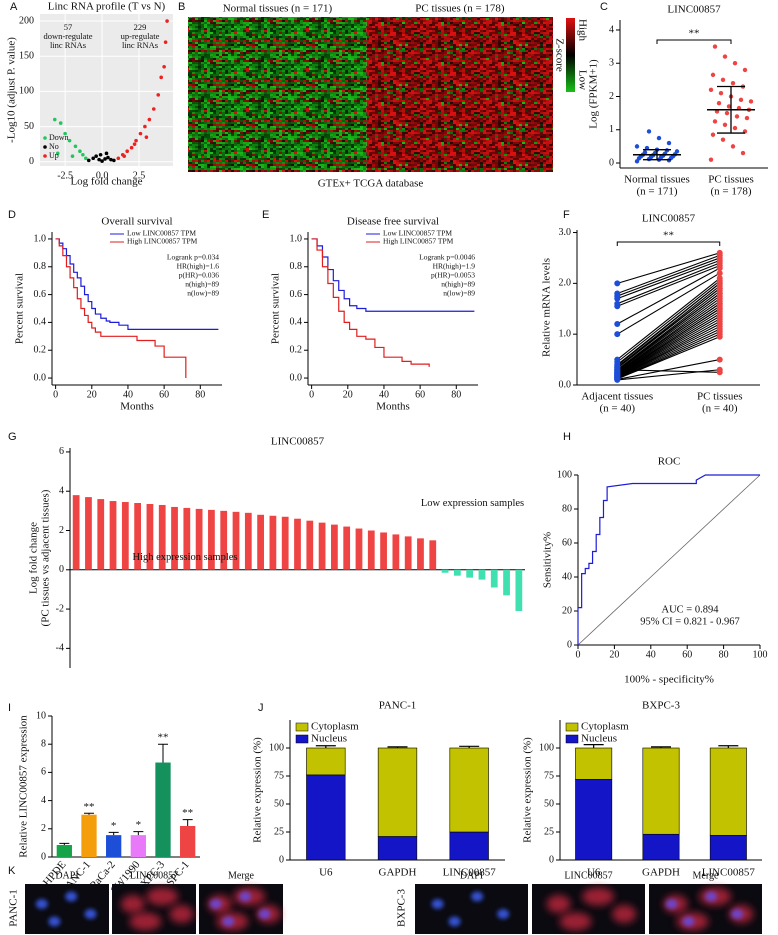 This screenshot has width=778, height=935. What do you see at coordinates (140, 27) in the screenshot?
I see `annotation: 229` at bounding box center [140, 27].